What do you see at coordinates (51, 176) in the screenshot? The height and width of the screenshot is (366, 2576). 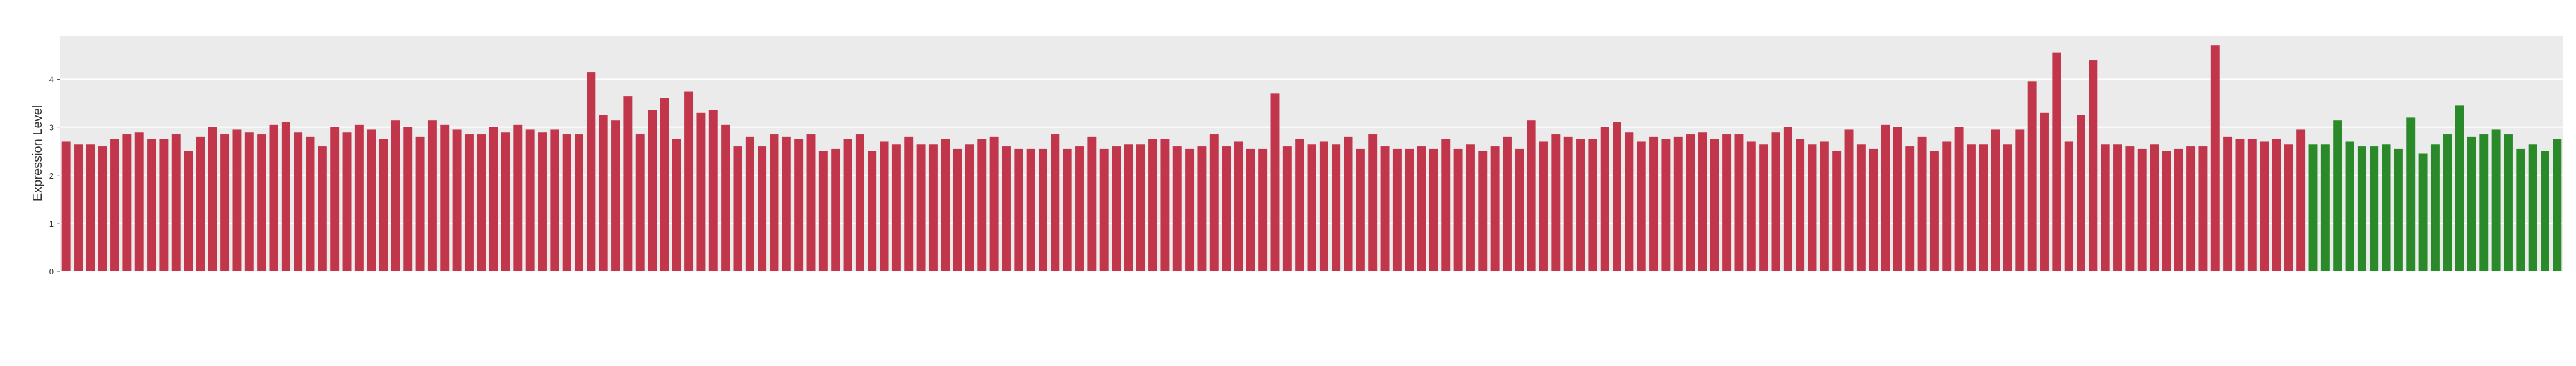 I see `y-tick-label: 2` at bounding box center [51, 176].